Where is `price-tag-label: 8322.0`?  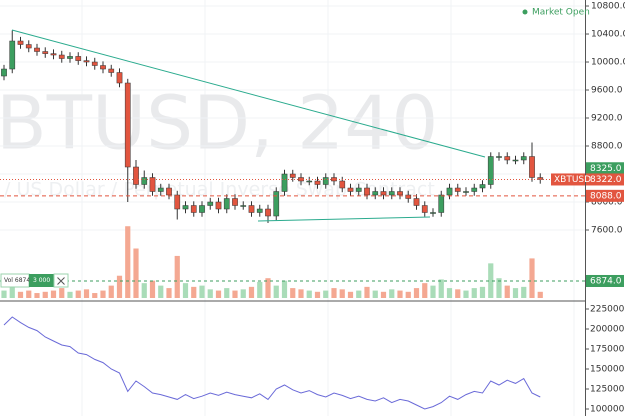
price-tag-label: 8322.0 is located at coordinates (606, 180).